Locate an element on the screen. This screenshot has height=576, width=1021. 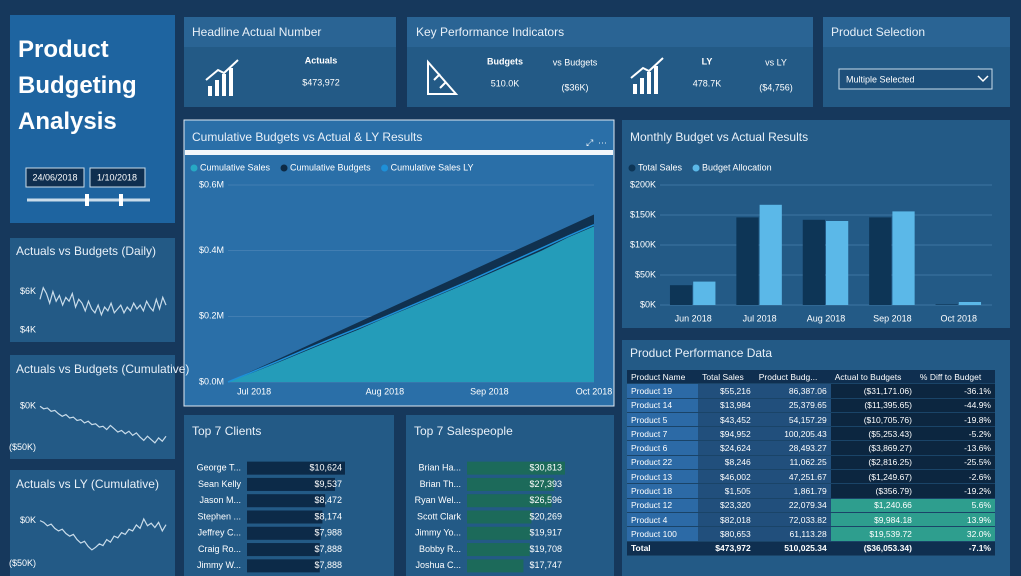
panel-header is located at coordinates (610, 32).